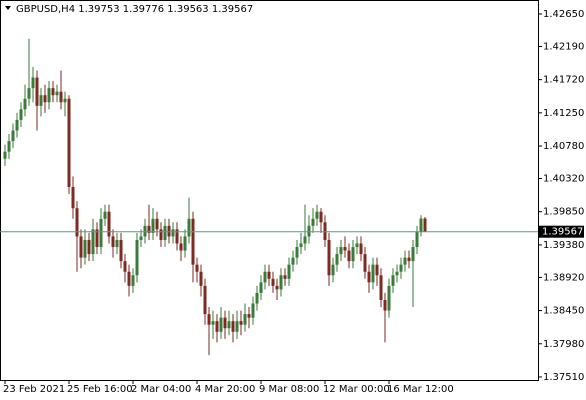 The height and width of the screenshot is (400, 586). I want to click on y-tick-label: 1.38450, so click(563, 311).